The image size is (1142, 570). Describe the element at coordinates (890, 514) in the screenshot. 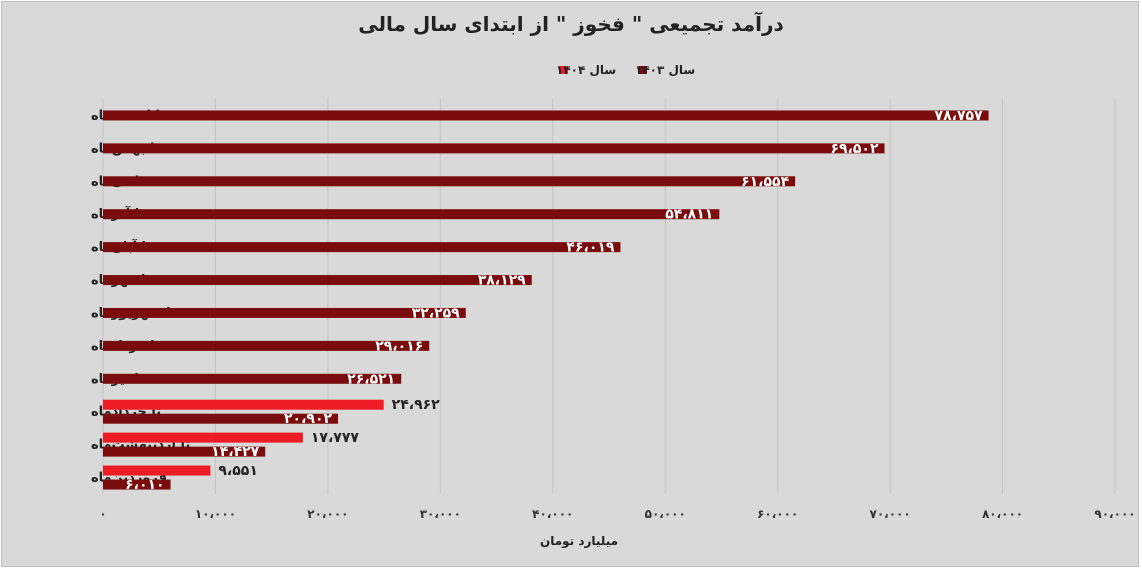

I see `x-tick-label: ۷۰،۰۰۰` at that location.